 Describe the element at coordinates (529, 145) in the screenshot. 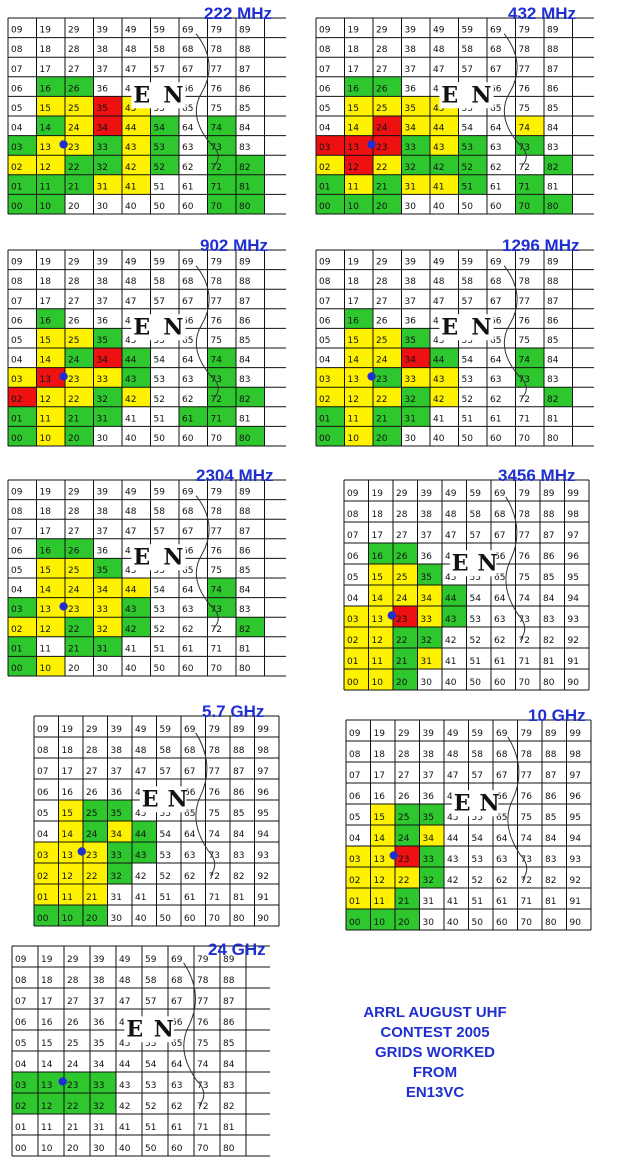

I see `grid-square-en73` at that location.